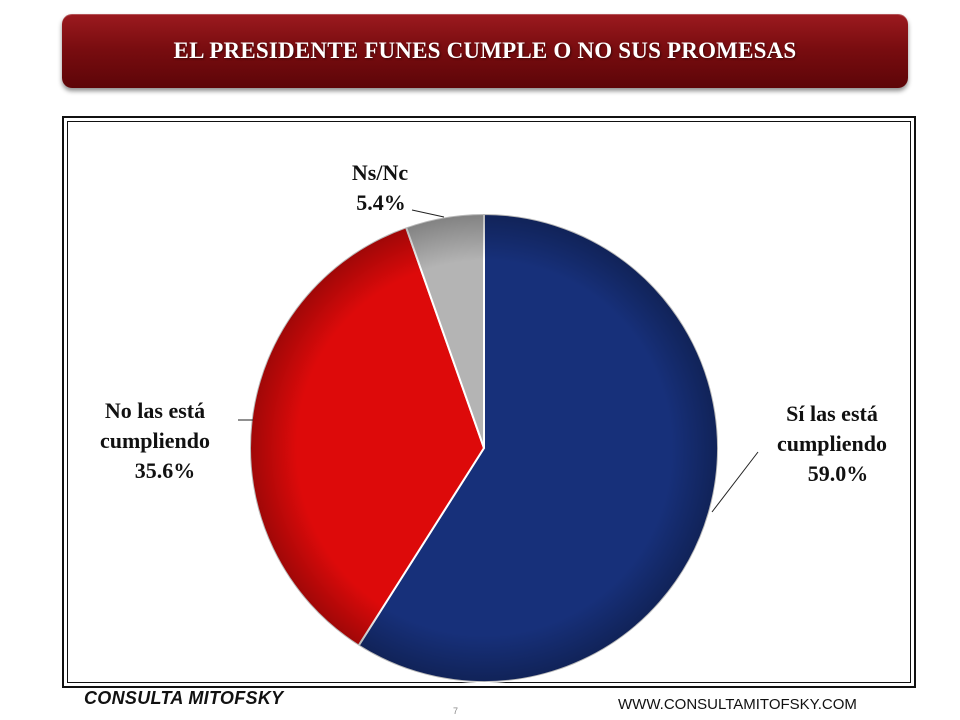 The width and height of the screenshot is (960, 720). Describe the element at coordinates (380, 172) in the screenshot. I see `slice-label-3: Ns/Nc` at that location.